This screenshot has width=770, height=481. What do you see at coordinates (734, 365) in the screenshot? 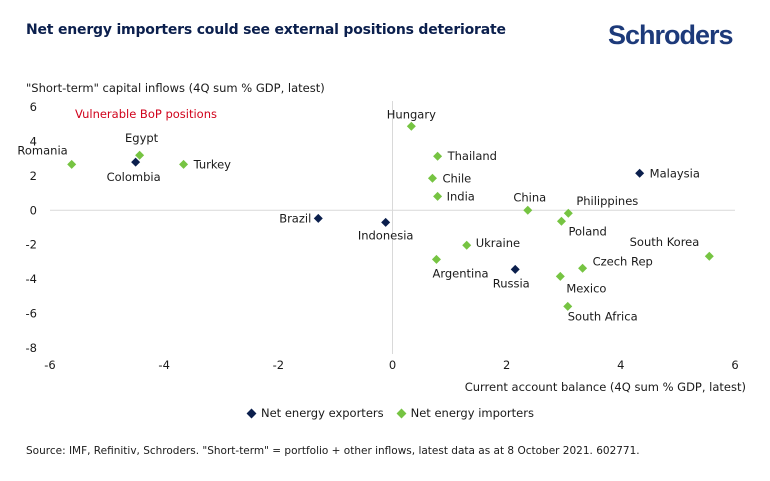
I see `x-tick-label: 6` at bounding box center [734, 365].